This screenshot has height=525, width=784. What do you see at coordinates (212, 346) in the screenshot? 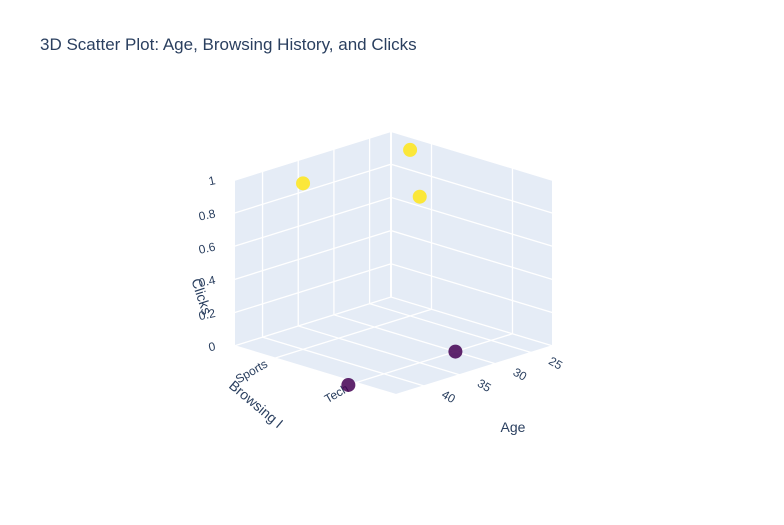
I see `clicks-tick-label: 0` at bounding box center [212, 346].